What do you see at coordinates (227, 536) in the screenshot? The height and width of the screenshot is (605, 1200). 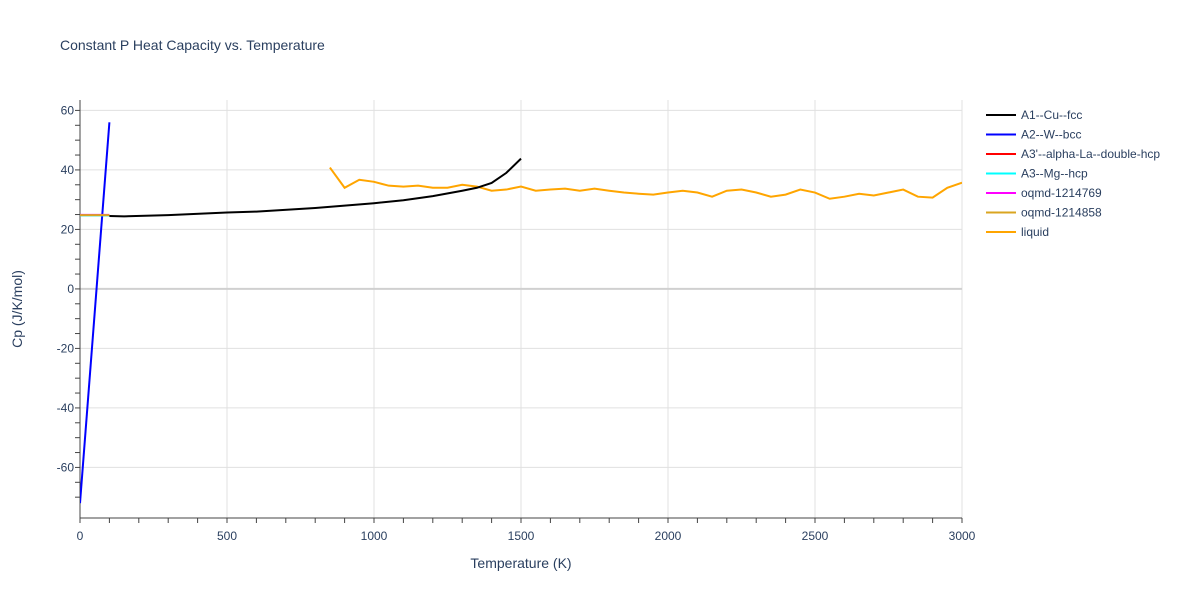 I see `x-tick-label: 500` at bounding box center [227, 536].